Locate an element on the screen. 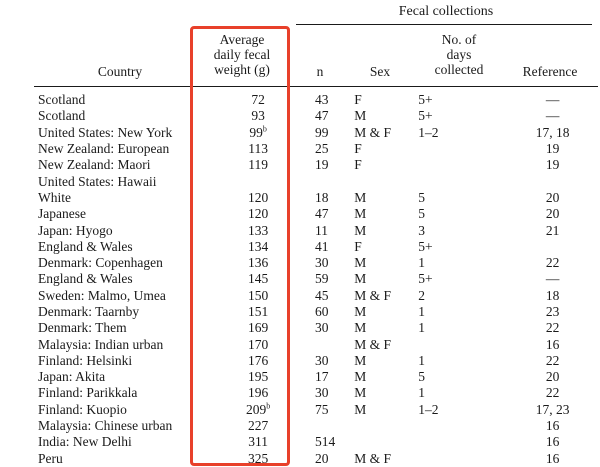  n-cell: 99 is located at coordinates (334, 133).